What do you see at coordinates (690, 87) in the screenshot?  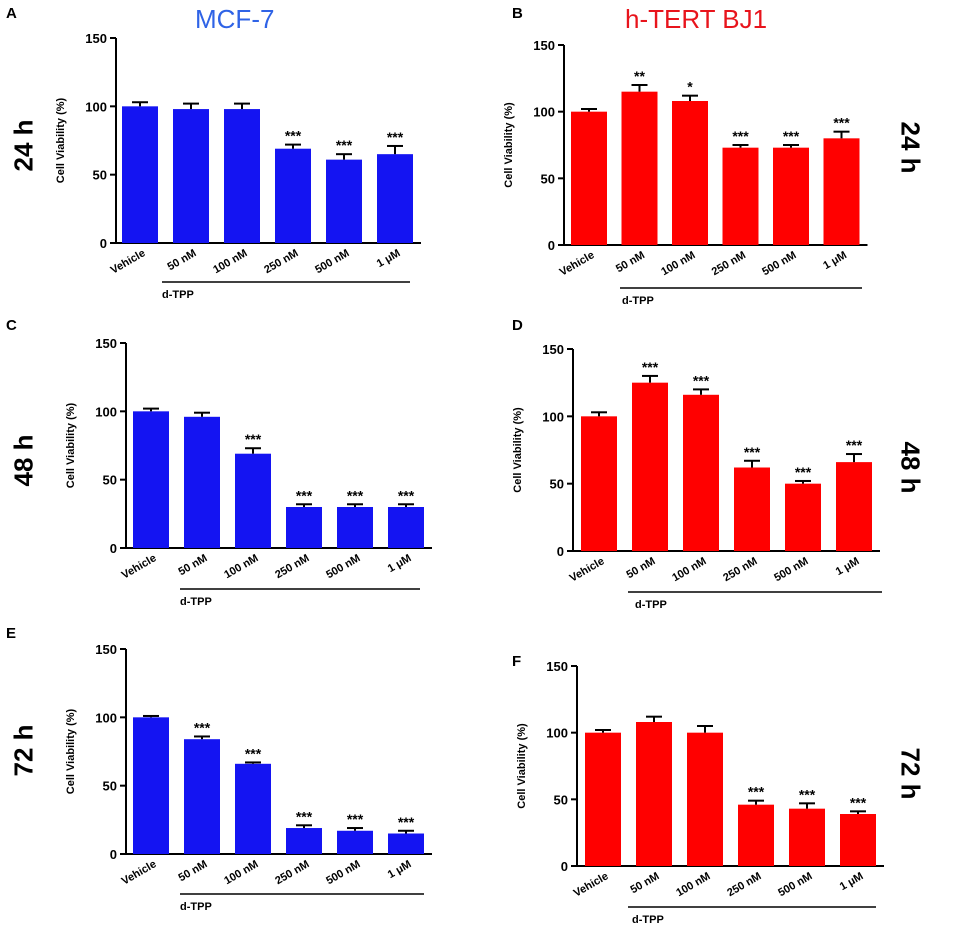 I see `significance-label: *` at bounding box center [690, 87].